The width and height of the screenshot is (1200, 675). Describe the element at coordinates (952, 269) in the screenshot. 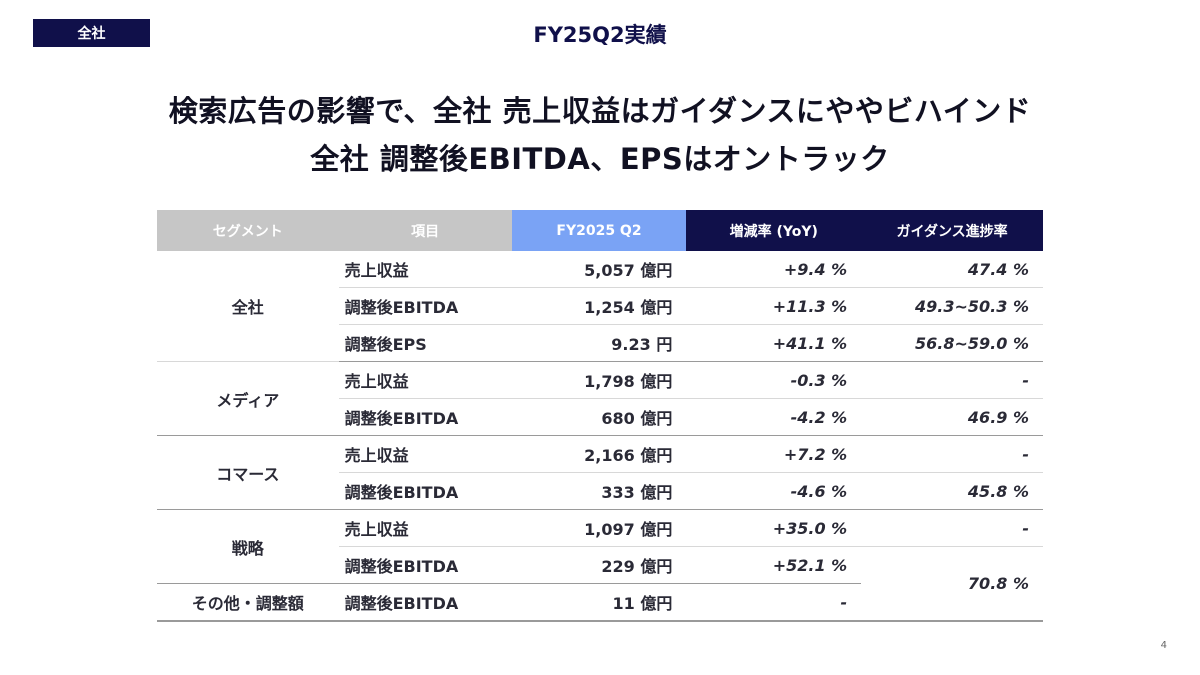

I see `guidance-cell: 47.4 %` at that location.